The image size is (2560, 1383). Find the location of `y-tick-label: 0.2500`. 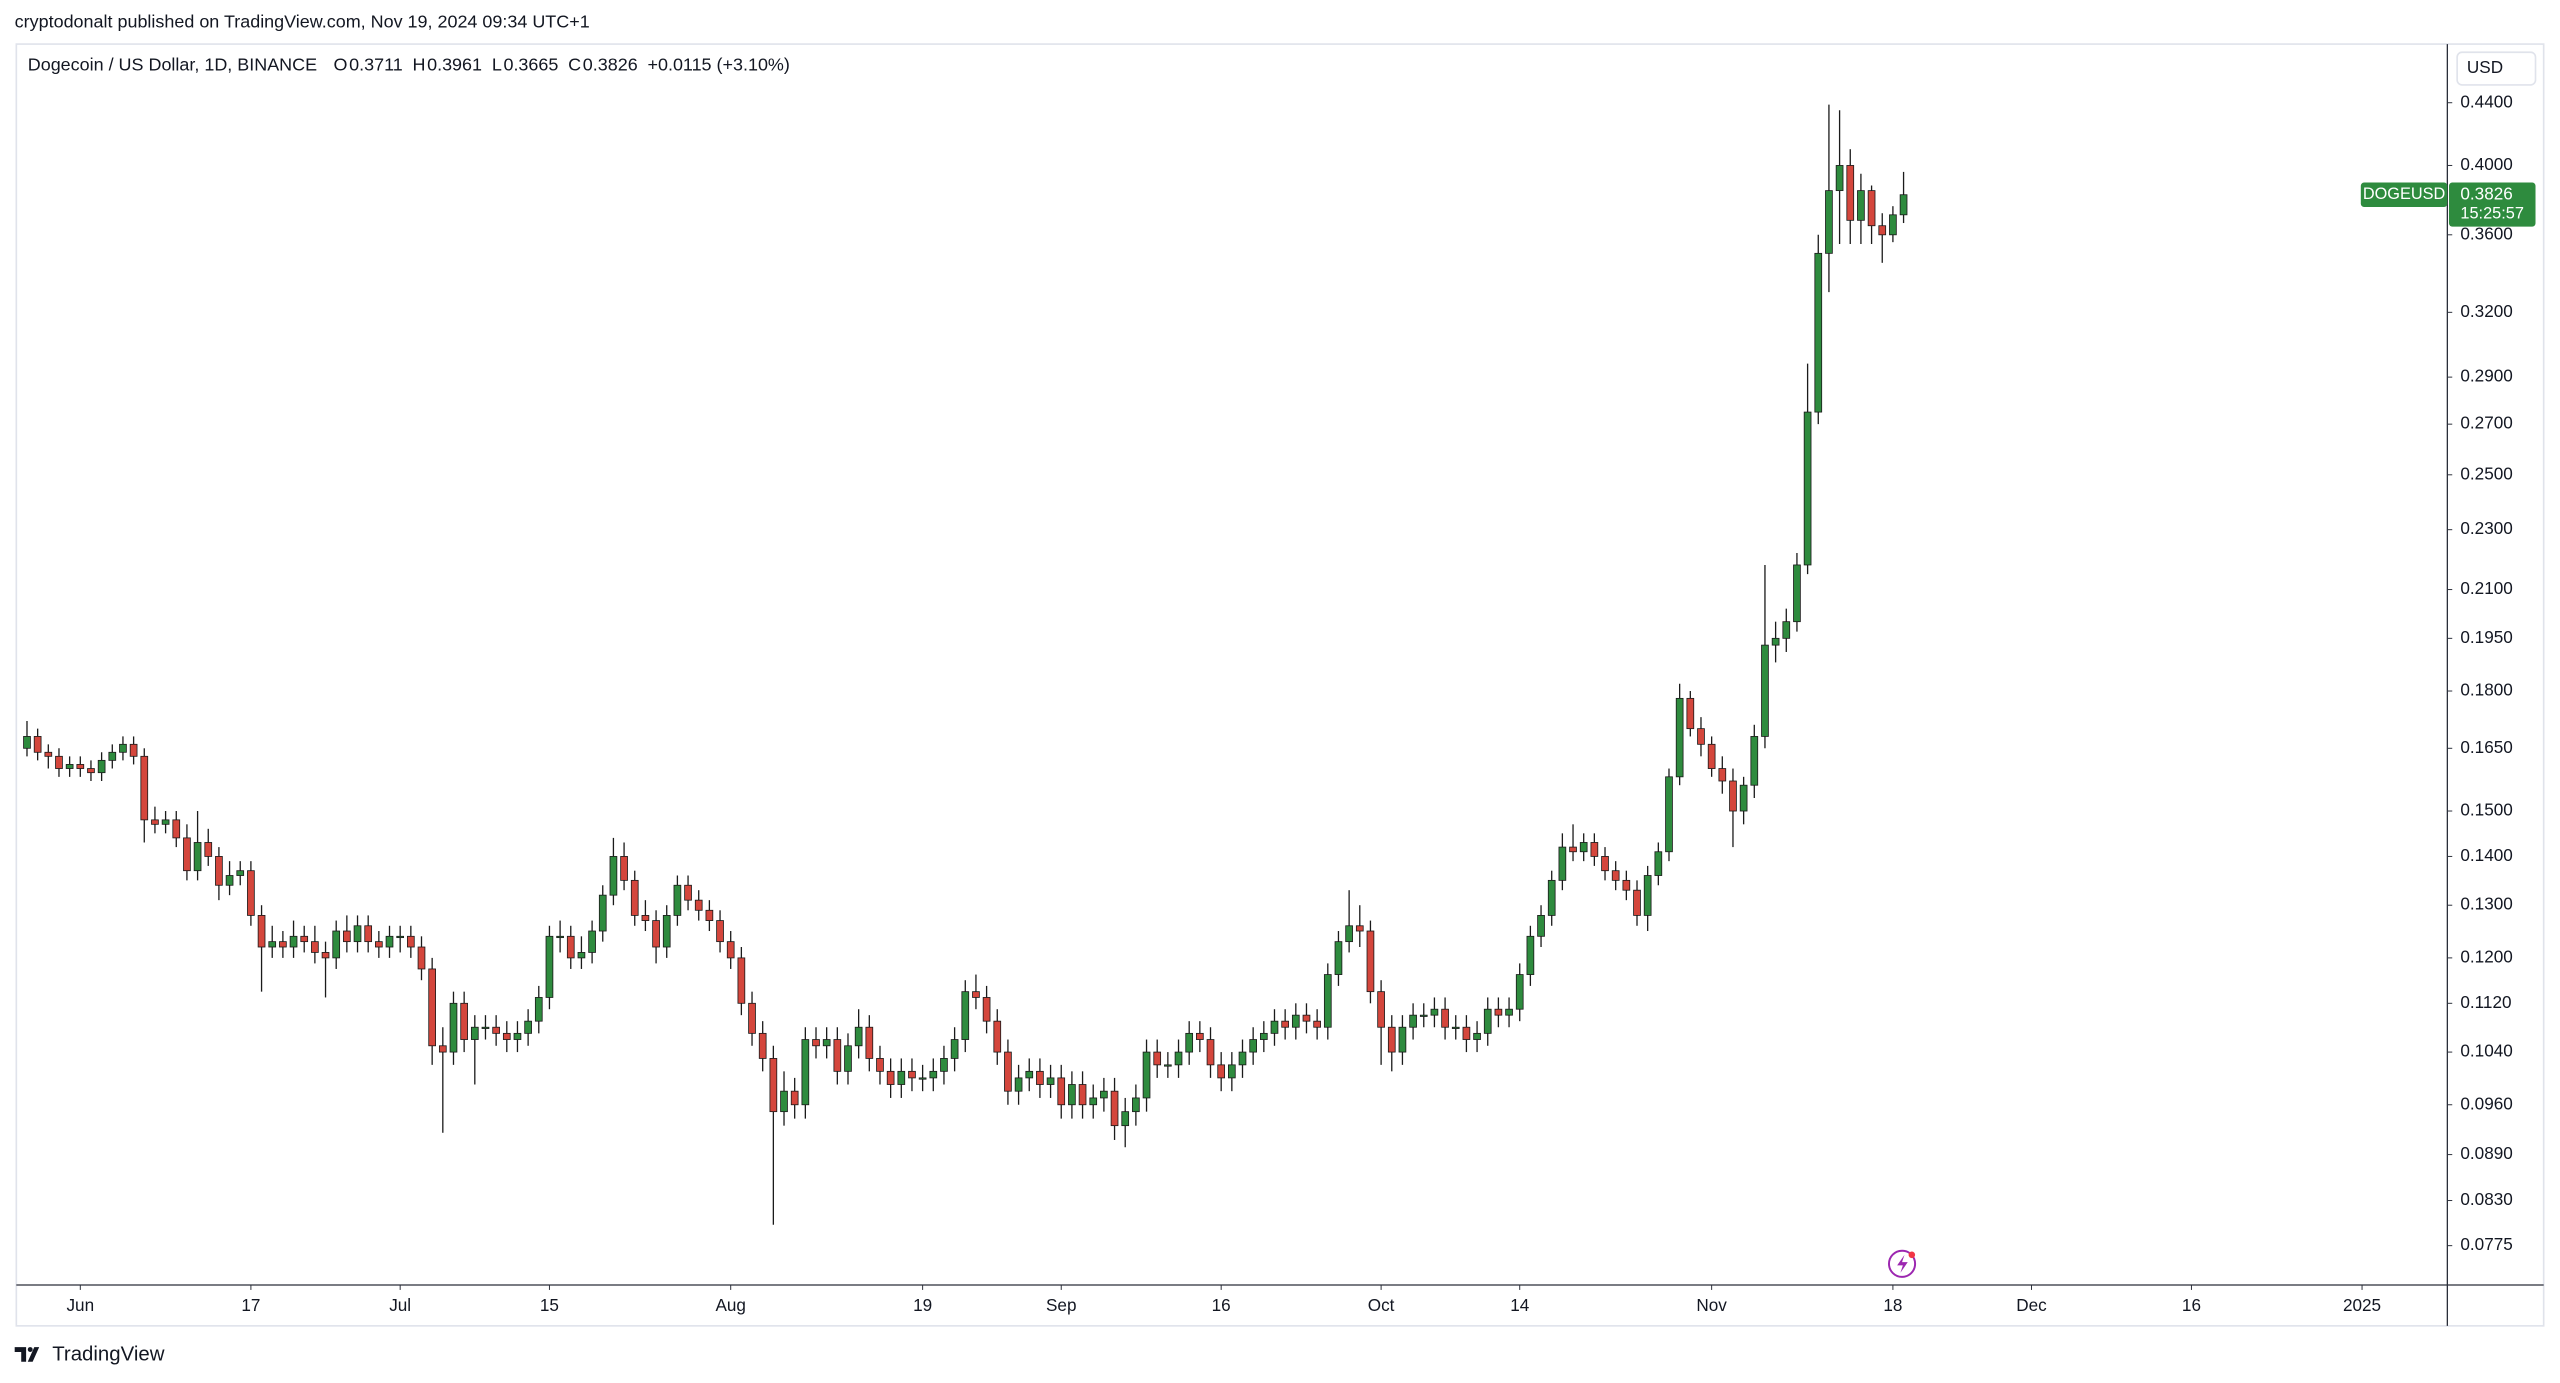

y-tick-label: 0.2500 is located at coordinates (2486, 473).